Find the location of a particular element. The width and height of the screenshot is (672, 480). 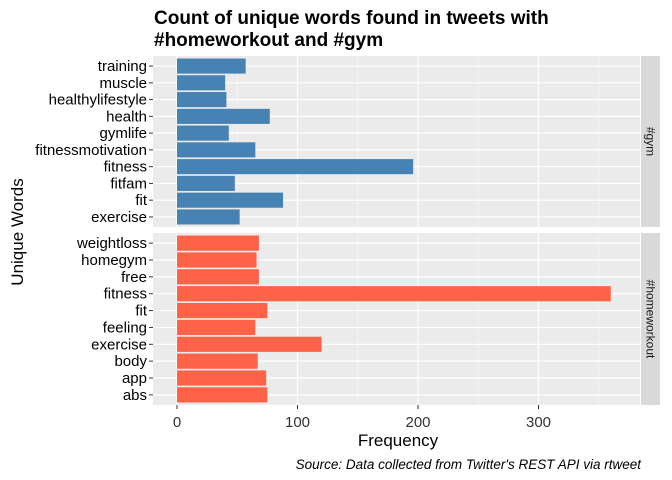

bar-app is located at coordinates (222, 378).